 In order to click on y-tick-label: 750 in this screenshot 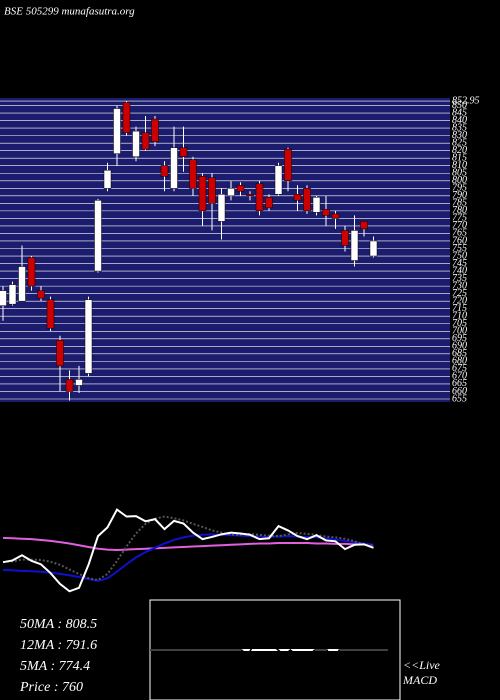, I will do `click(459, 255)`.